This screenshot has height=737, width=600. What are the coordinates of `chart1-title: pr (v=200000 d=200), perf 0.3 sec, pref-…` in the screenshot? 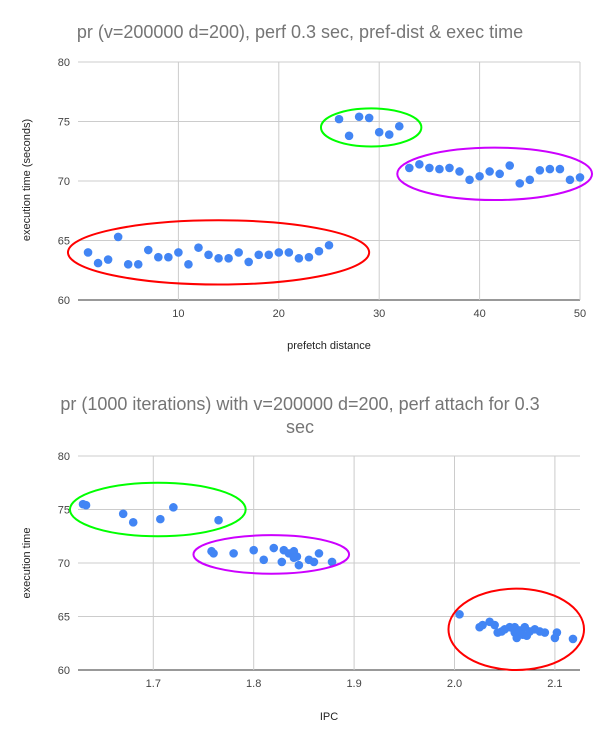 It's located at (300, 32).